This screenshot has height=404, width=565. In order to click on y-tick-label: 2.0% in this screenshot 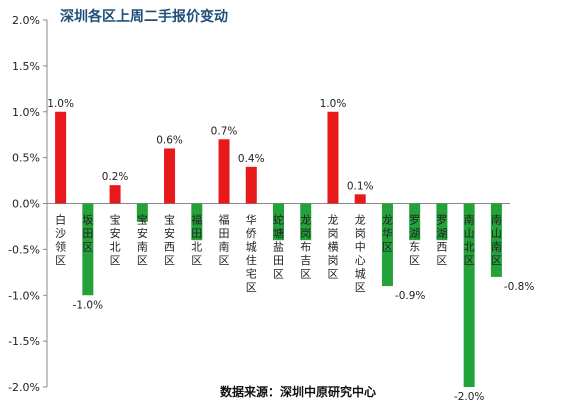, I will do `click(26, 20)`.